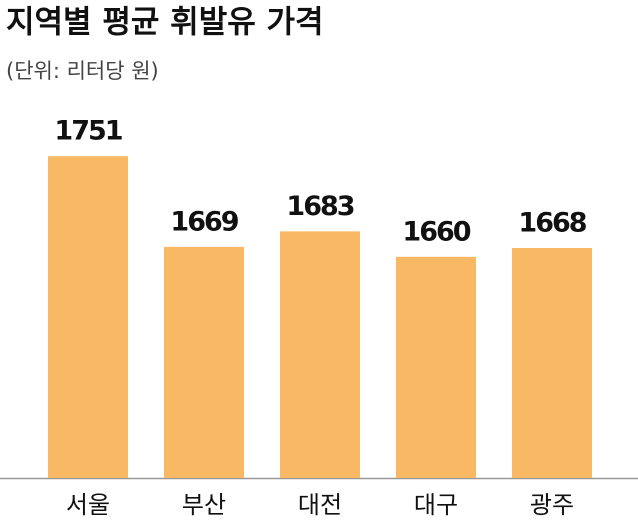 The height and width of the screenshot is (528, 638). What do you see at coordinates (204, 221) in the screenshot?
I see `value-label: 1669` at bounding box center [204, 221].